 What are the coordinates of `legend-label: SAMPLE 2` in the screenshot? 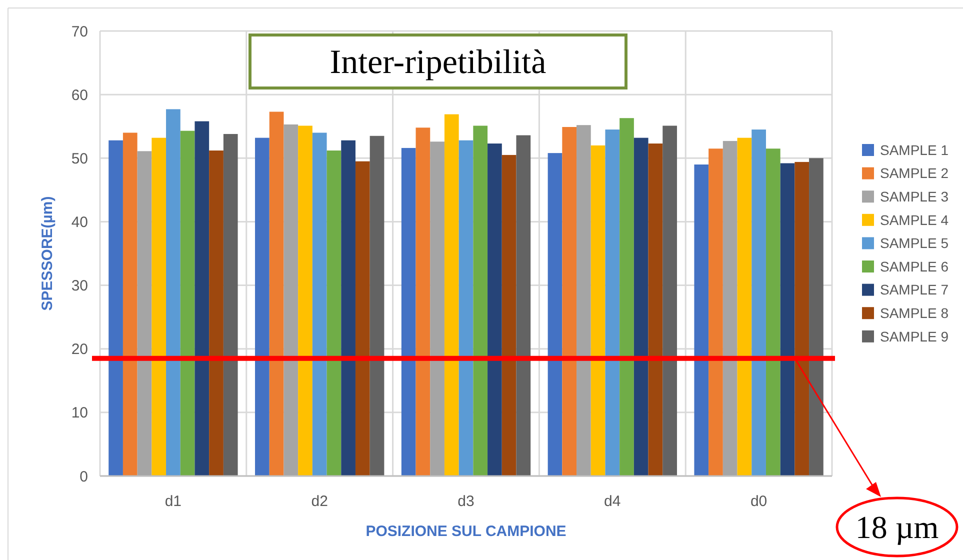 It's located at (914, 173).